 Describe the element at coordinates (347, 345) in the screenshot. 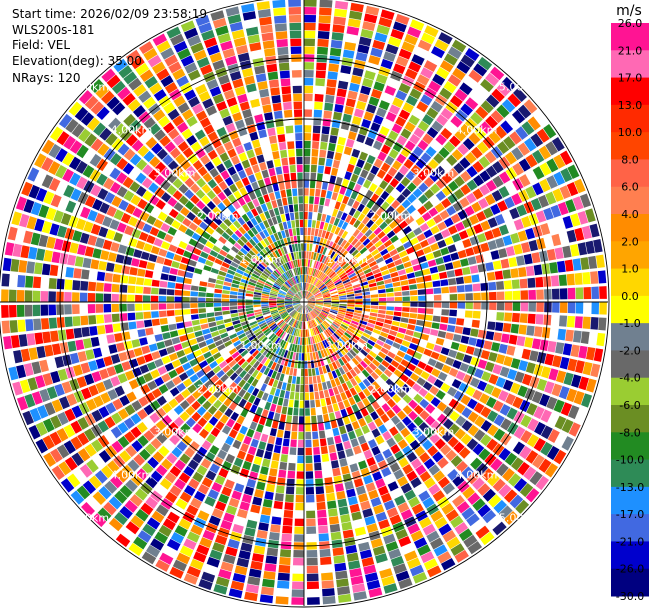

I see `range-ring-label: 1.00km` at that location.